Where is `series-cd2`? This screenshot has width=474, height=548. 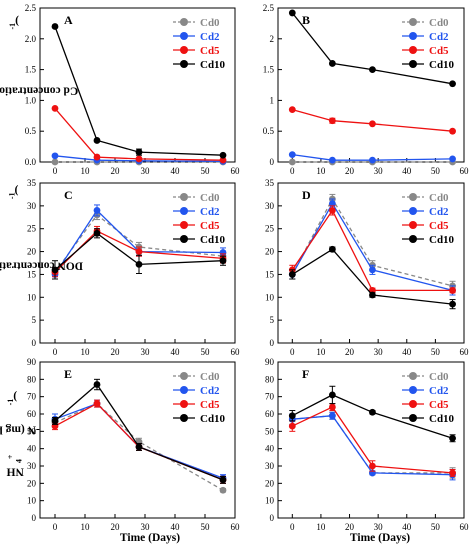
series-cd2 is located at coordinates (372, 157).